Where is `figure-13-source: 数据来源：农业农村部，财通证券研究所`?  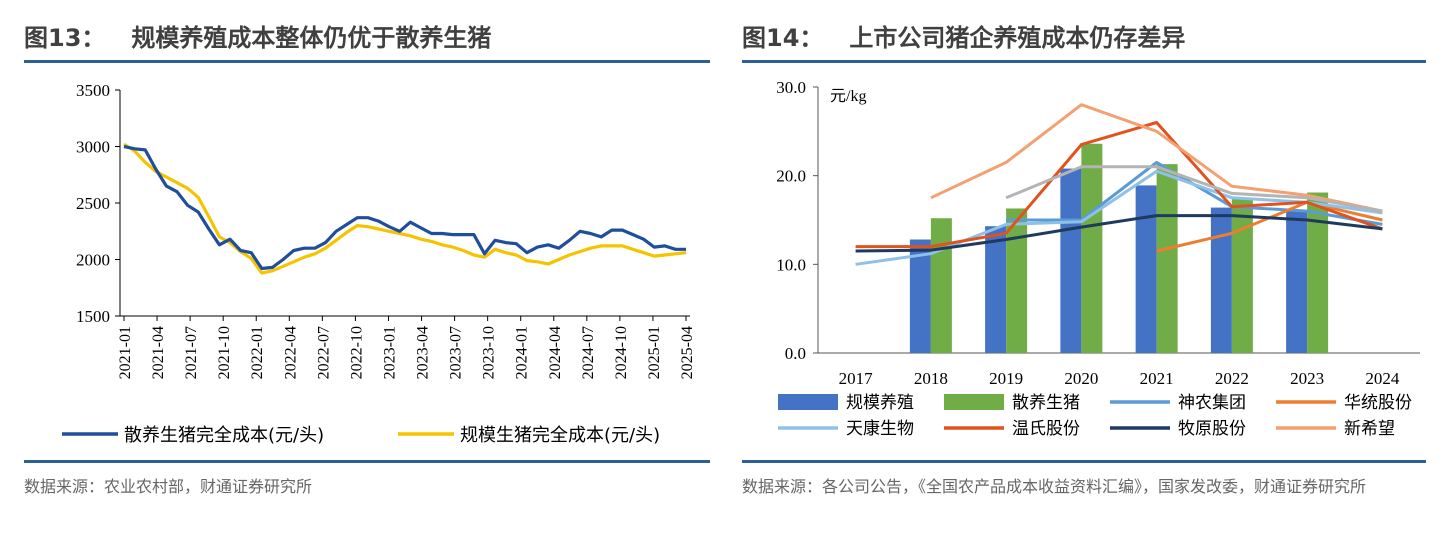
figure-13-source: 数据来源：农业农村部，财通证券研究所 is located at coordinates (168, 486).